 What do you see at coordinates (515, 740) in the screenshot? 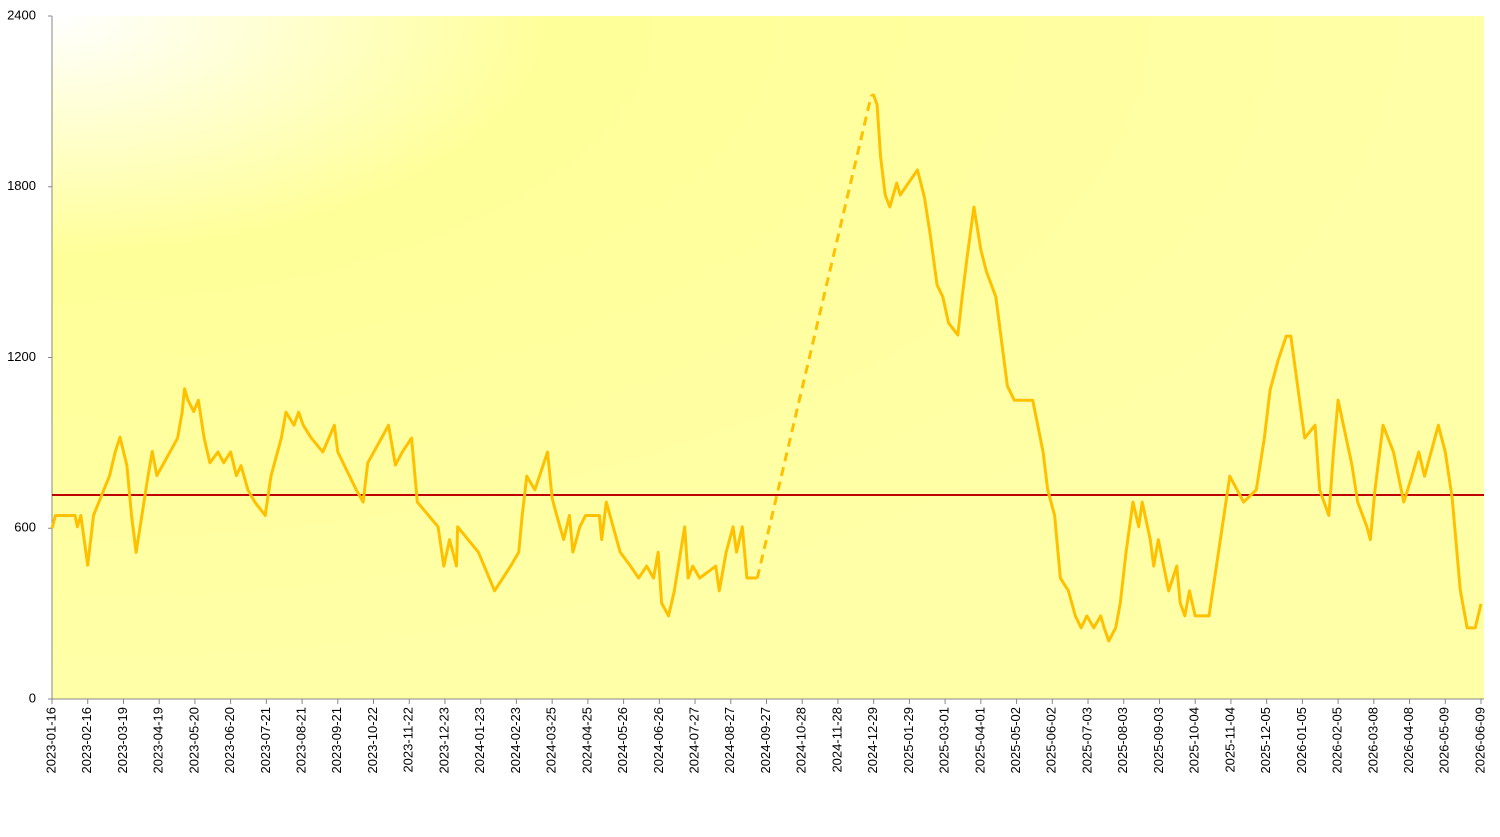
I see `x-tick-label: 2024-02-23` at bounding box center [515, 740].